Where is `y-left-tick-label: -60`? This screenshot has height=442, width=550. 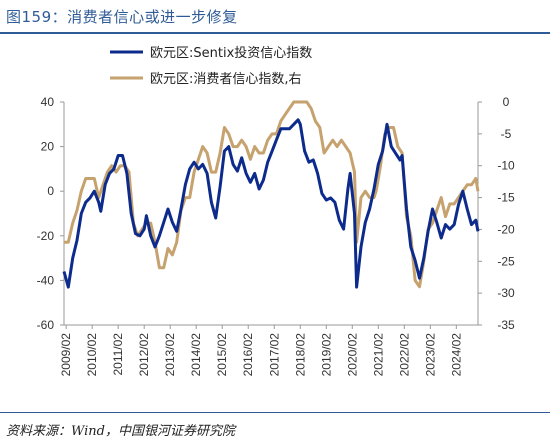 y-left-tick-label: -60 is located at coordinates (46, 325).